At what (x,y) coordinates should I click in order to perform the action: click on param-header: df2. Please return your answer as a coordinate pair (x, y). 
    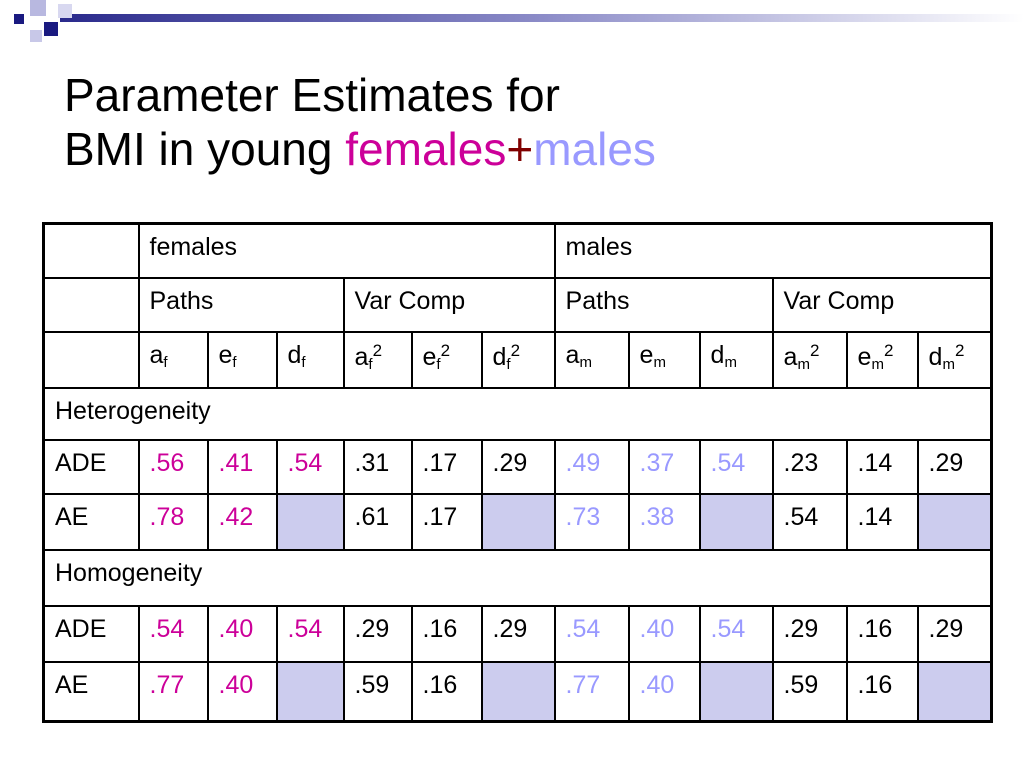
    Looking at the image, I should click on (518, 359).